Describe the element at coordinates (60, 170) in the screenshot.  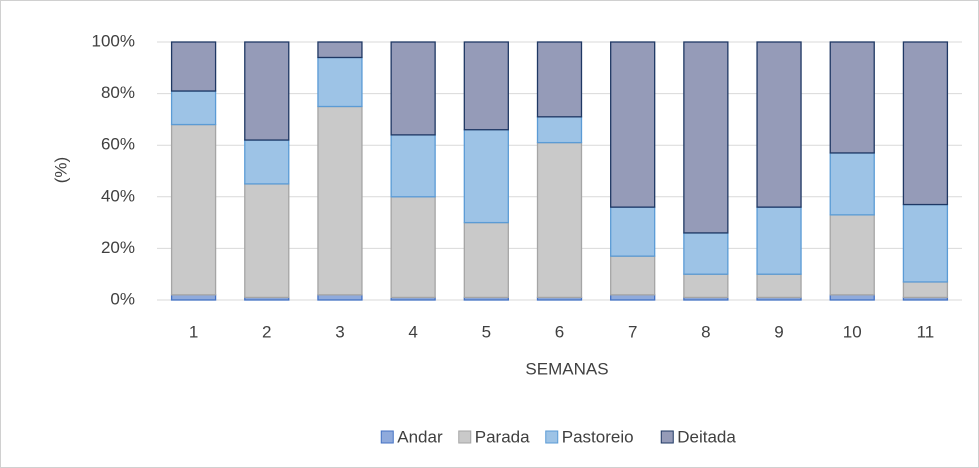
I see `y-axis-title: (%)` at that location.